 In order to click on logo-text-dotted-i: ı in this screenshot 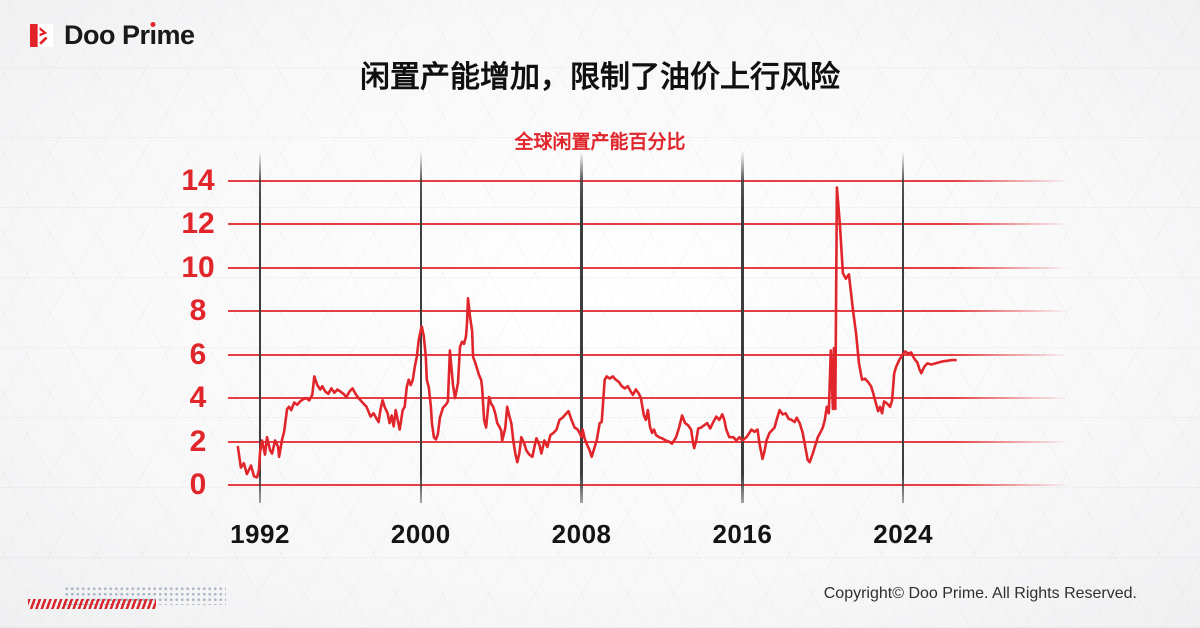, I will do `click(153, 35)`.